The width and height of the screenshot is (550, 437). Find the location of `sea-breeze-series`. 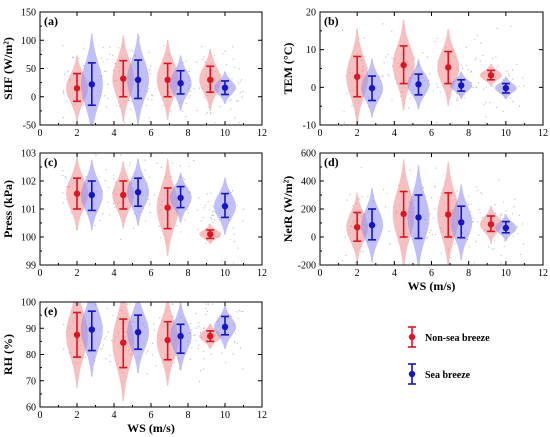

sea-breeze-series is located at coordinates (158, 196).